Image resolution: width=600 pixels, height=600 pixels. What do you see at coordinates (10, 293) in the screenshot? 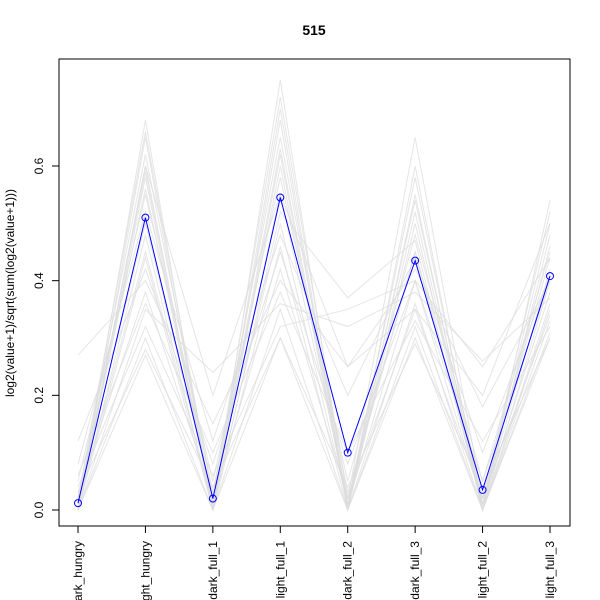
I see `y-axis-label: log2(value+1)/sqrt(sum(log2(value+1)))` at bounding box center [10, 293].